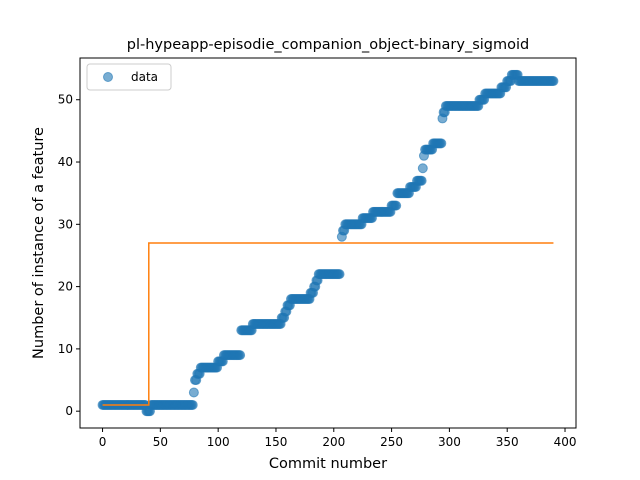 The height and width of the screenshot is (480, 640). I want to click on x-tick-label: 50, so click(160, 442).